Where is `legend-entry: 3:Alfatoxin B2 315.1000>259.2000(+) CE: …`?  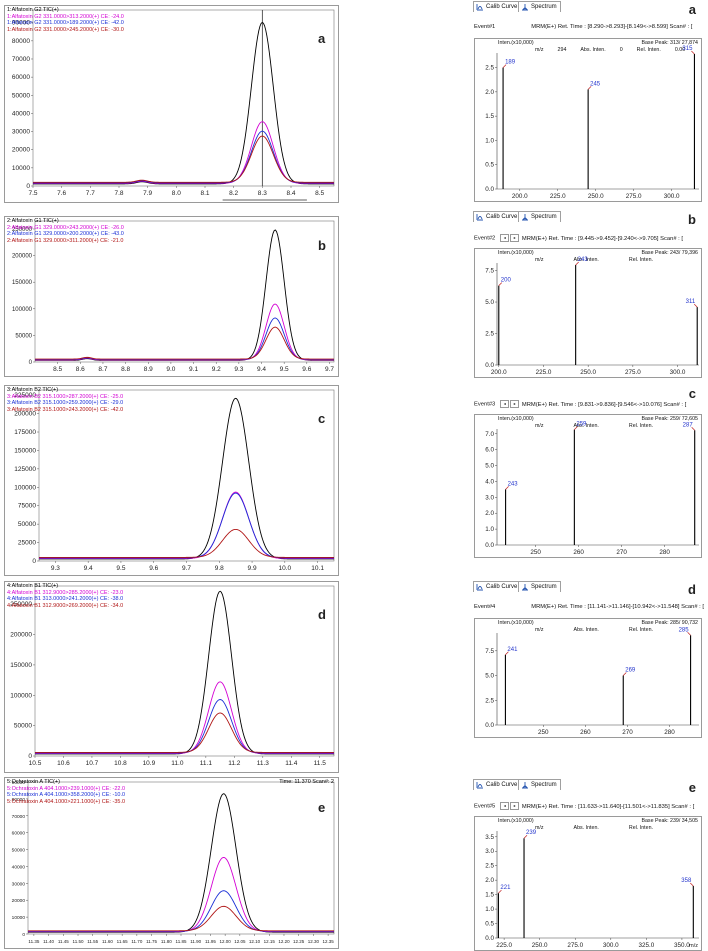
legend-entry: 3:Alfatoxin B2 315.1000>259.2000(+) CE: … is located at coordinates (65, 403).